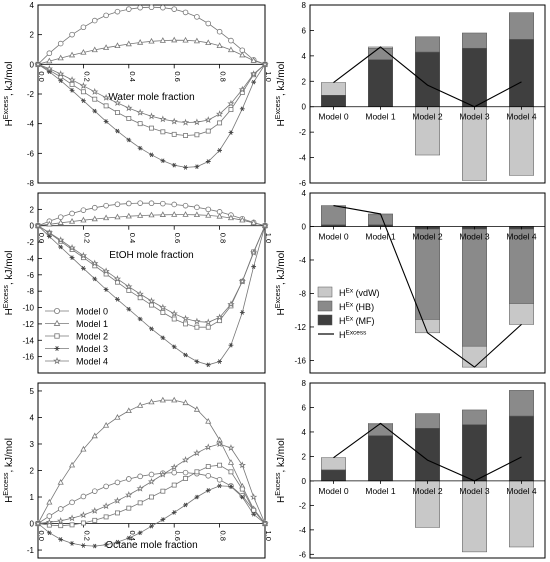  Describe the element at coordinates (268, 76) in the screenshot. I see `x-tick-label: 1.0` at that location.